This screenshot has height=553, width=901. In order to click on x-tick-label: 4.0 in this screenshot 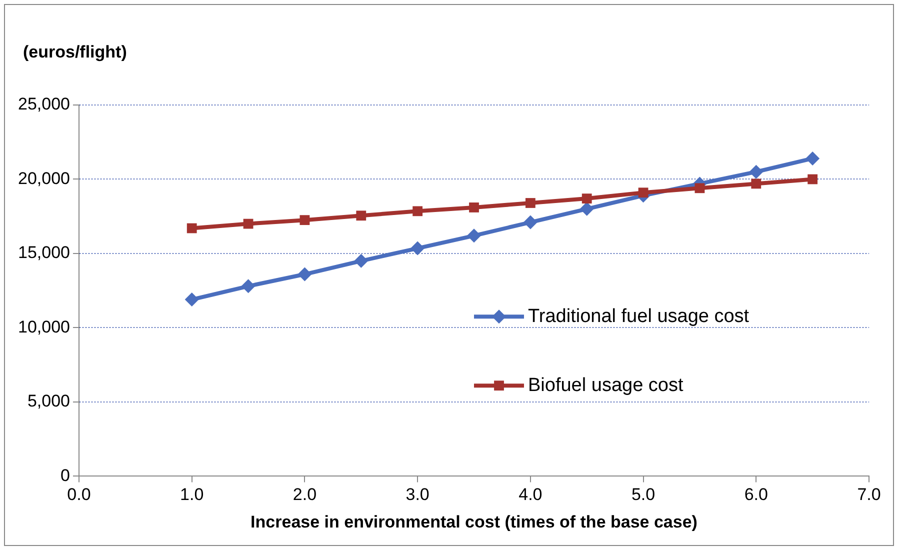, I will do `click(530, 494)`.